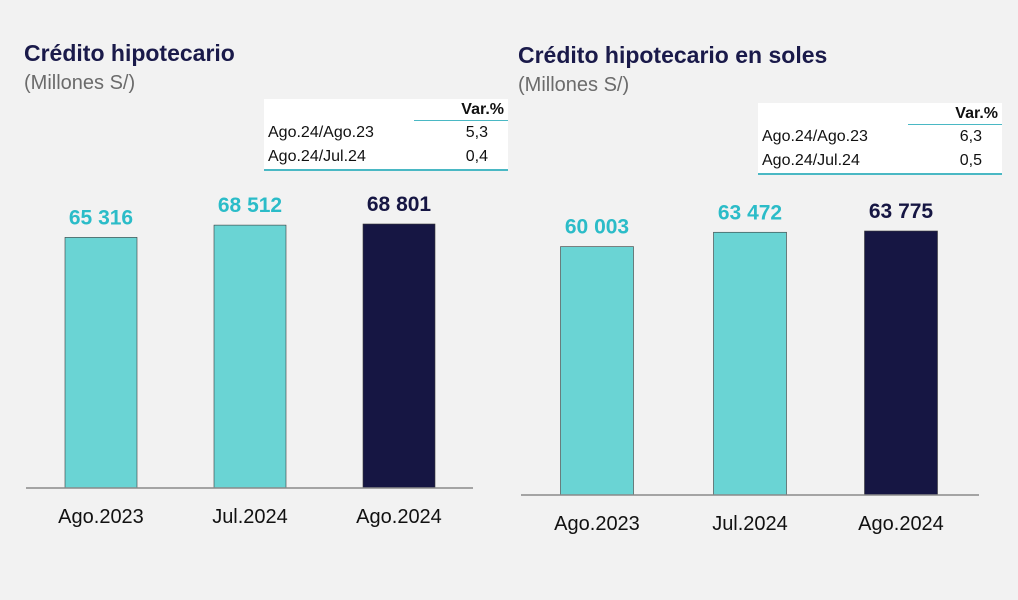  Describe the element at coordinates (597, 227) in the screenshot. I see `data-label: 60 003` at that location.